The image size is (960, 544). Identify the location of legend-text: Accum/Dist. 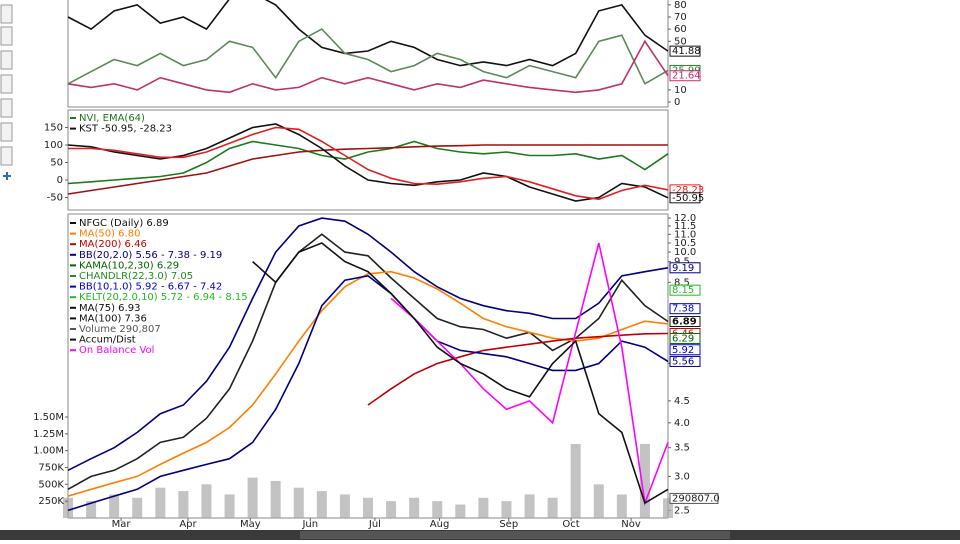
(107, 340).